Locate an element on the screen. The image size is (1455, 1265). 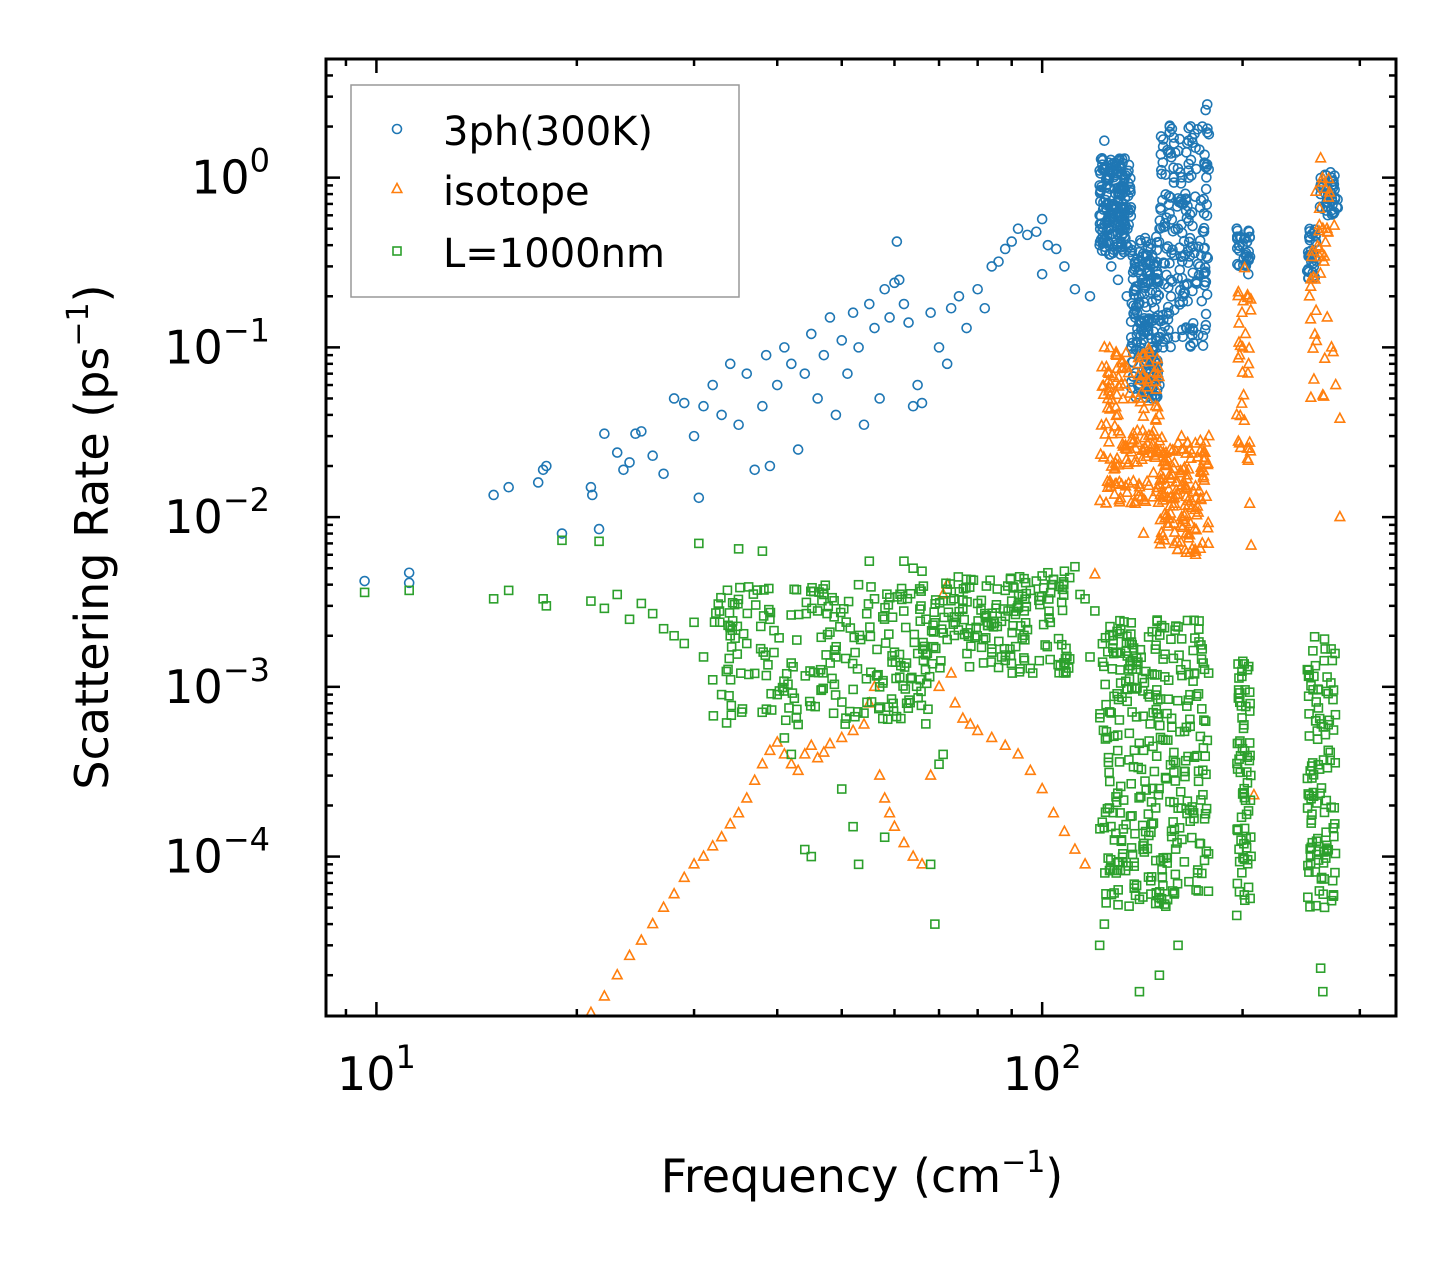
y-tick-label: 10−2 is located at coordinates (217, 512).